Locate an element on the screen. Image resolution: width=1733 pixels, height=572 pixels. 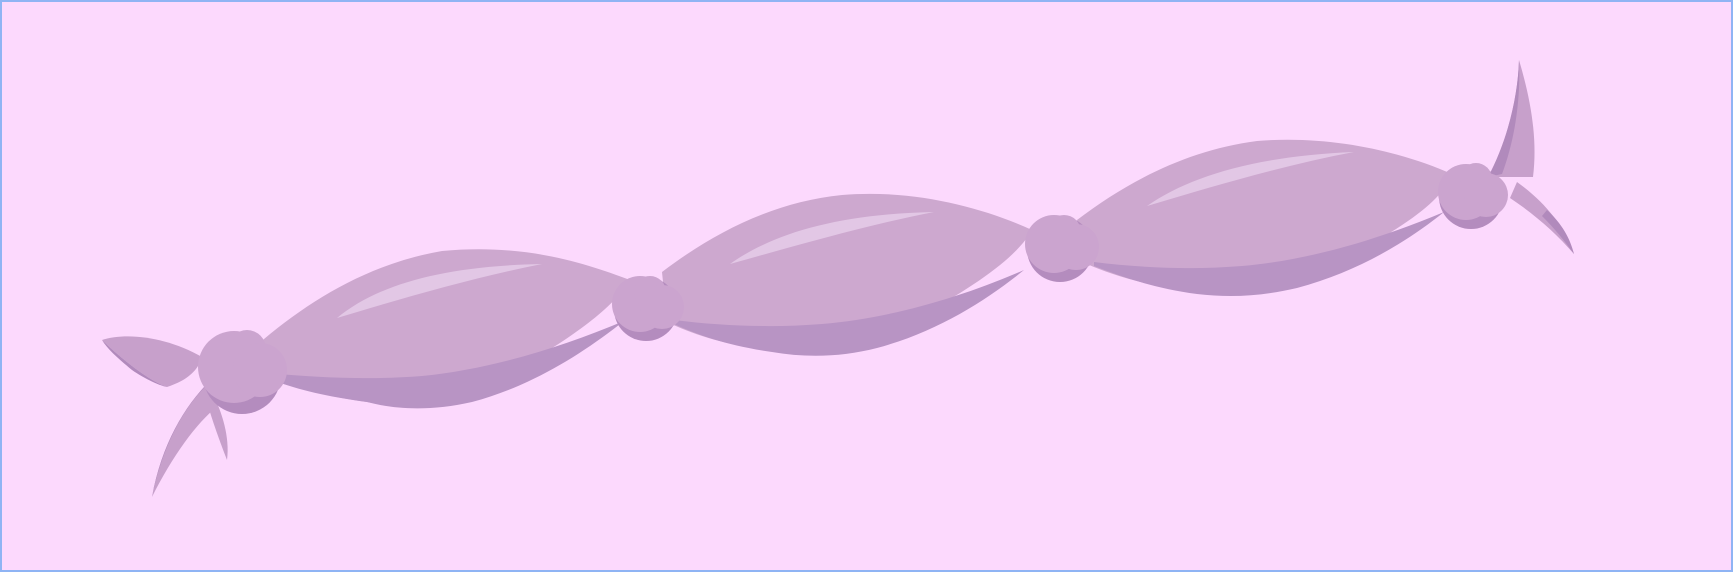
left-ribbon is located at coordinates (165, 416).